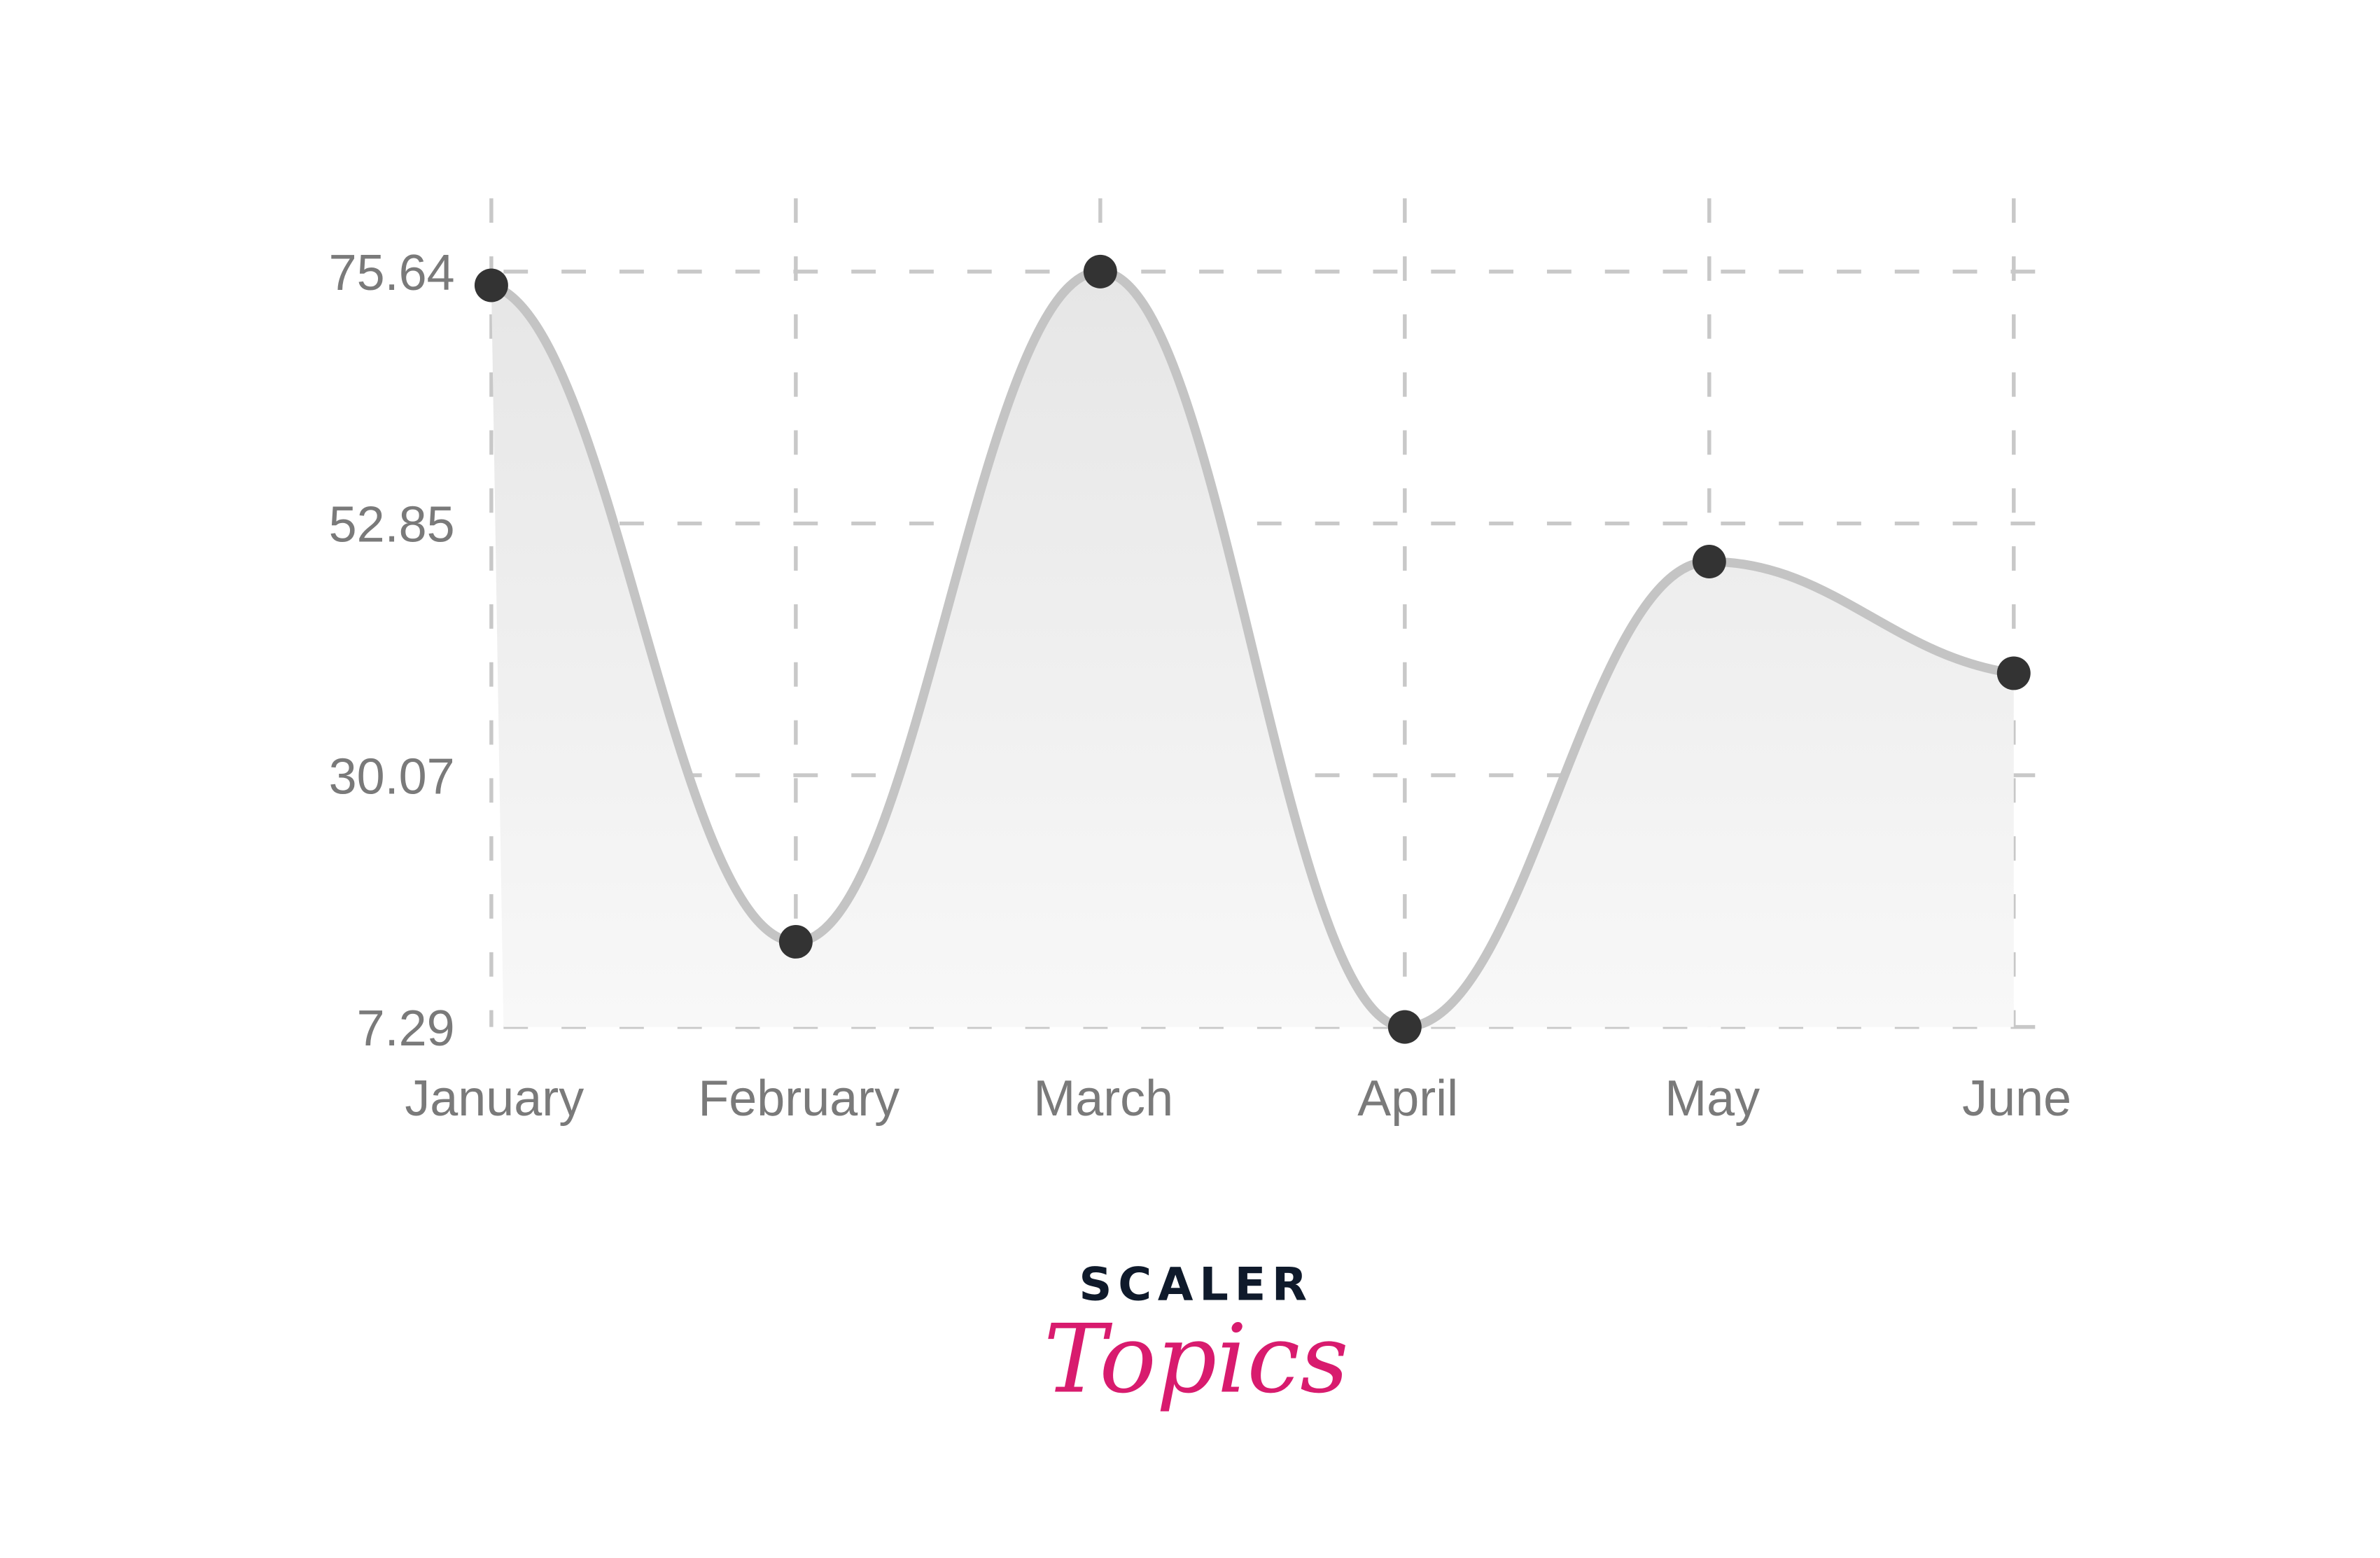 Image resolution: width=2380 pixels, height=1558 pixels. I want to click on y-tick-label: 7.29, so click(406, 1029).